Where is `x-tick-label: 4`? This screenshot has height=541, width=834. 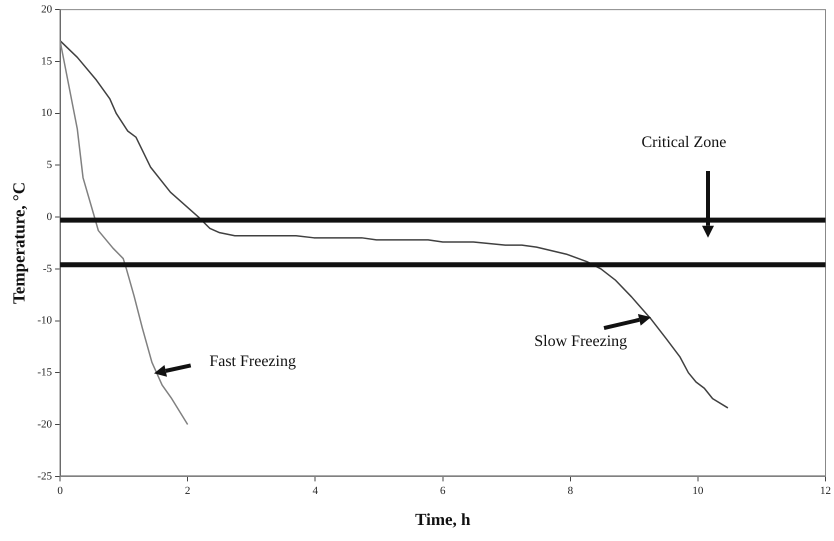
x-tick-label: 4 is located at coordinates (315, 490).